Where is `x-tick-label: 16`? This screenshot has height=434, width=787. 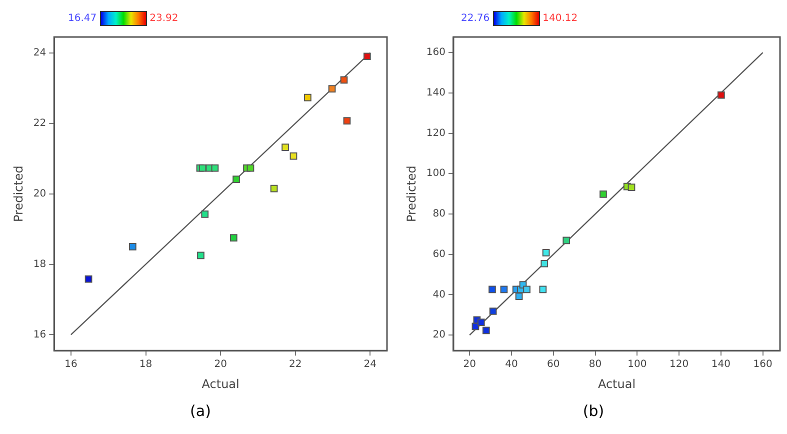
x-tick-label: 16 is located at coordinates (71, 364).